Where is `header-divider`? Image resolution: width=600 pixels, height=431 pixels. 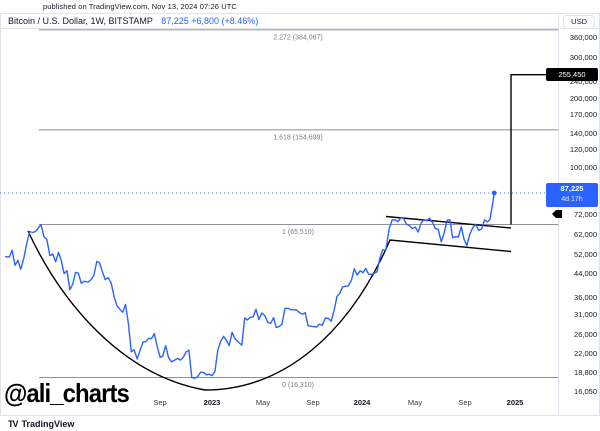 header-divider is located at coordinates (300, 28).